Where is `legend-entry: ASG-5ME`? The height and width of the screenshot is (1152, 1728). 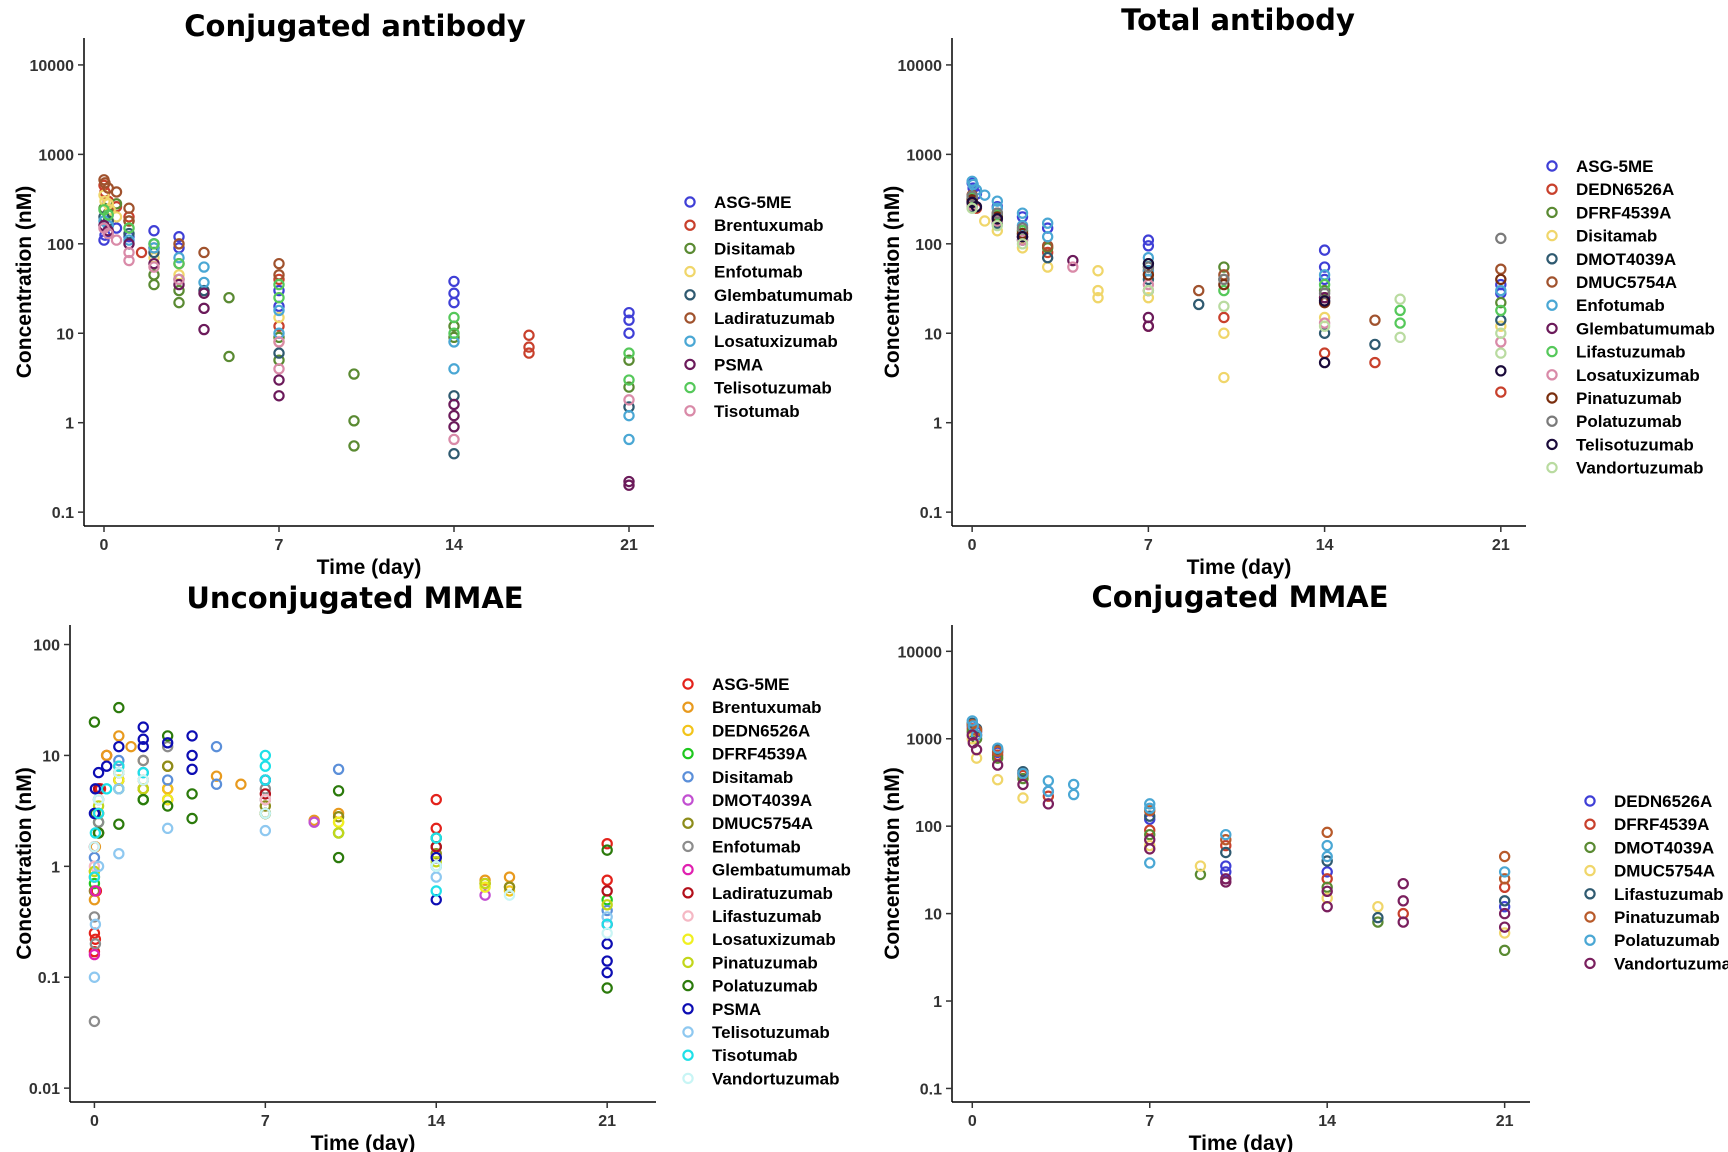
legend-entry: ASG-5ME is located at coordinates (750, 684).